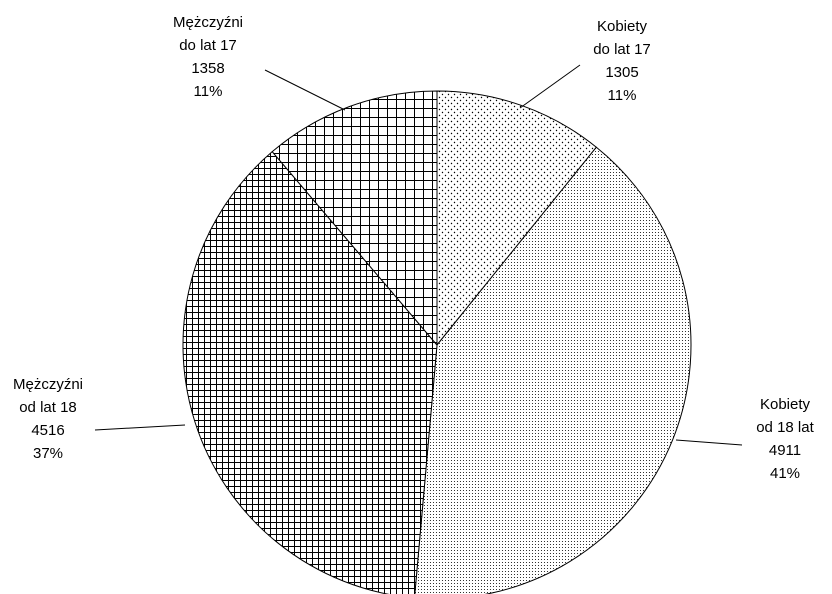 This screenshot has width=832, height=594. Describe the element at coordinates (622, 38) in the screenshot. I see `category-label: Kobiety do lat 17` at that location.